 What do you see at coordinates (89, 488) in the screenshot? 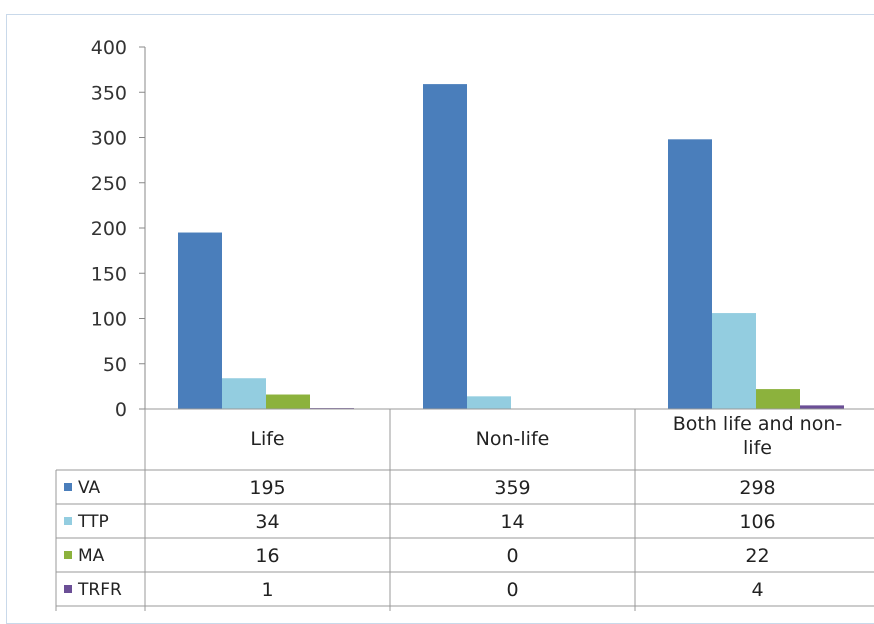
I see `legend-label: VA` at bounding box center [89, 488].